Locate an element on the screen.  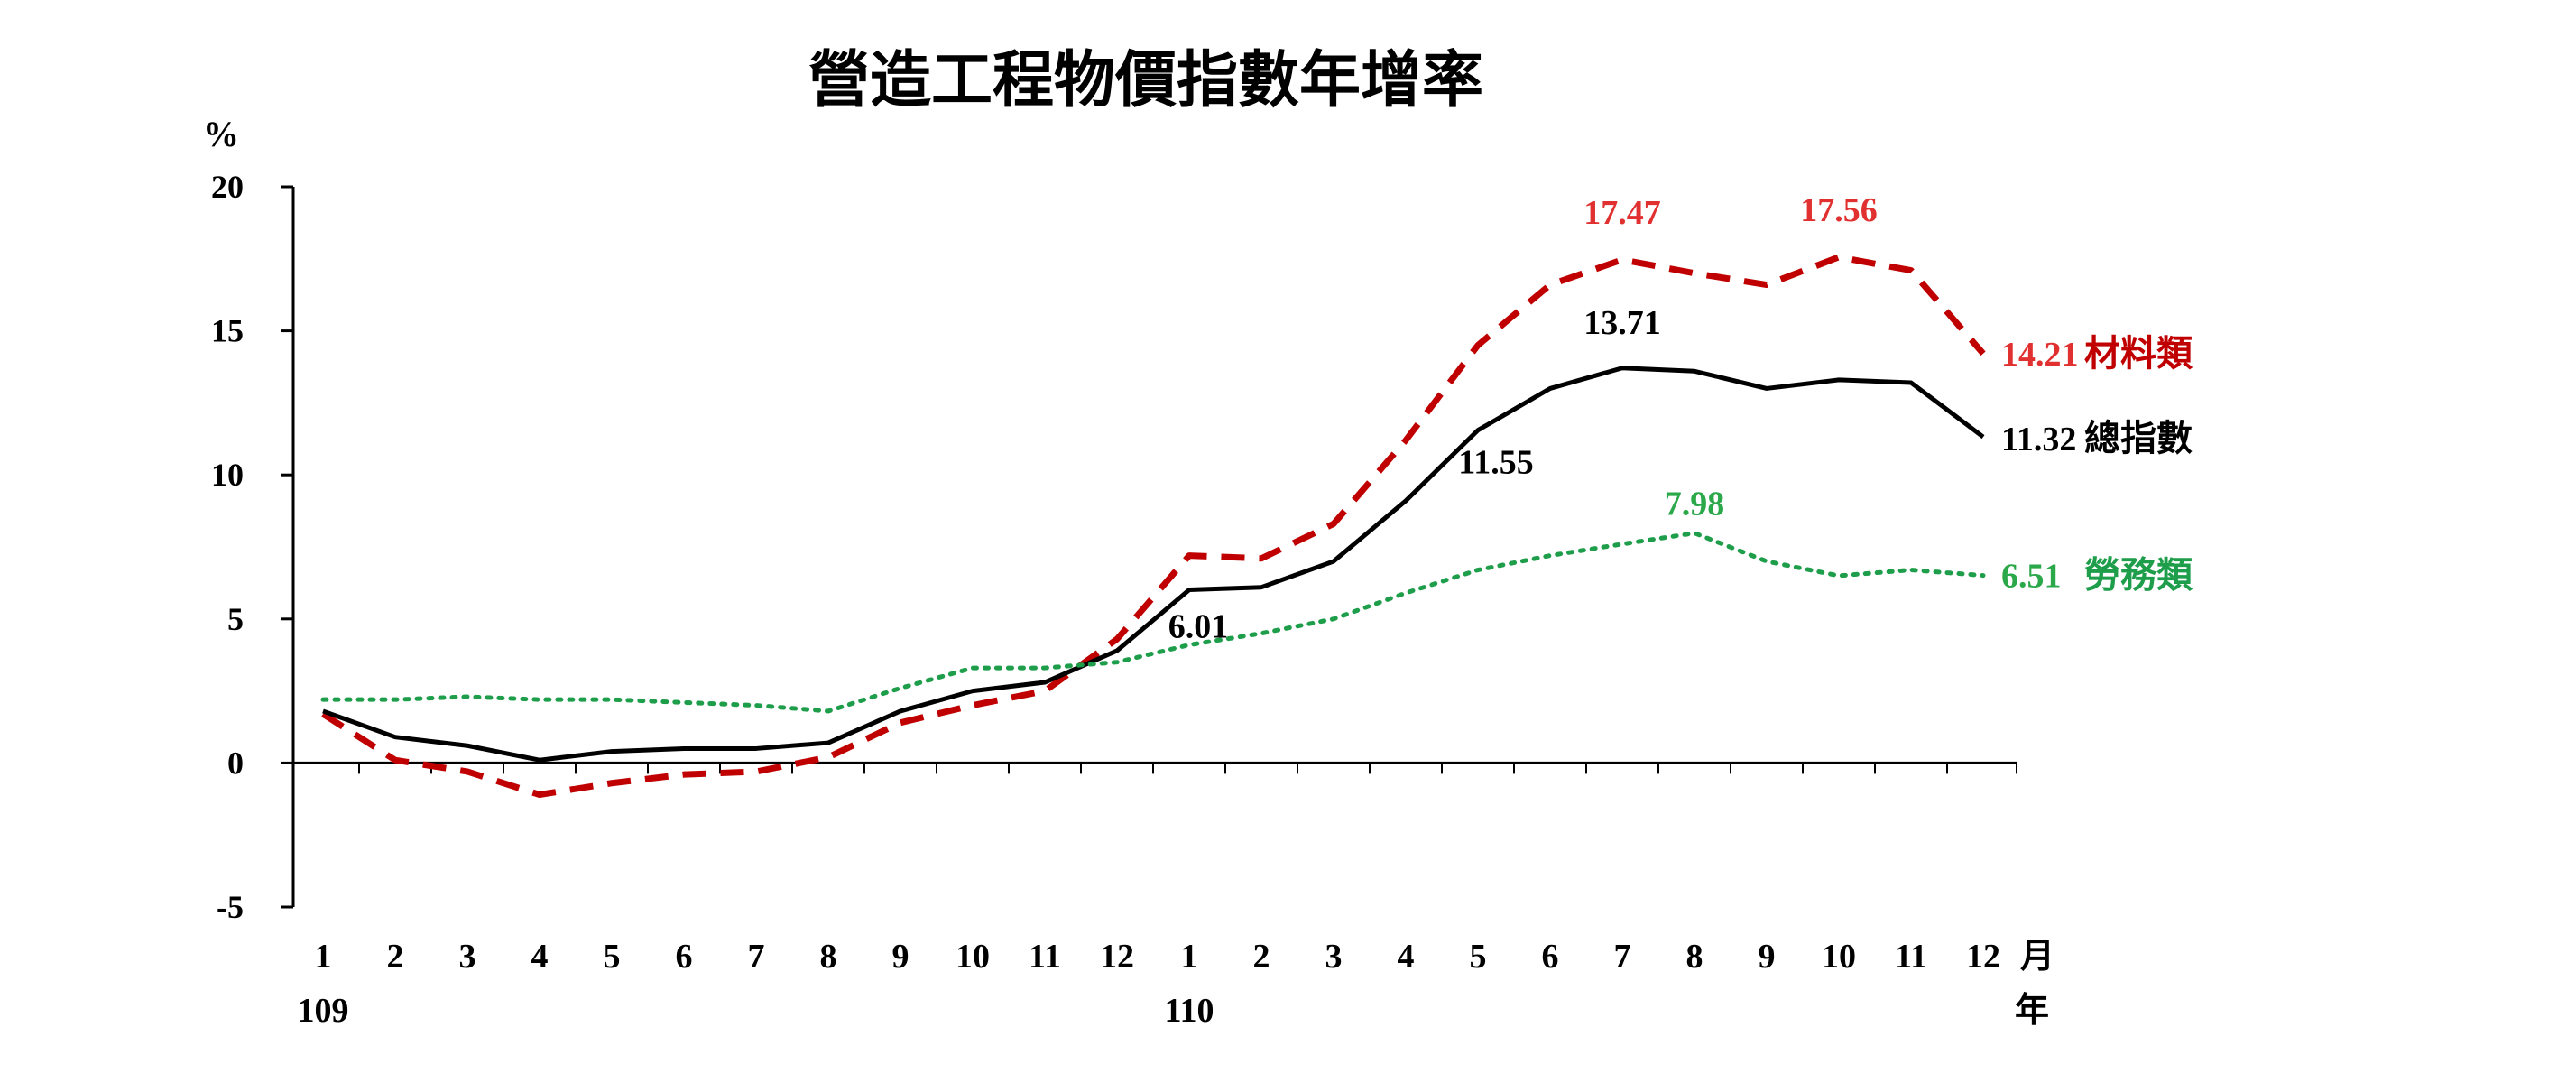
data-label: 6.51 is located at coordinates (2032, 577).